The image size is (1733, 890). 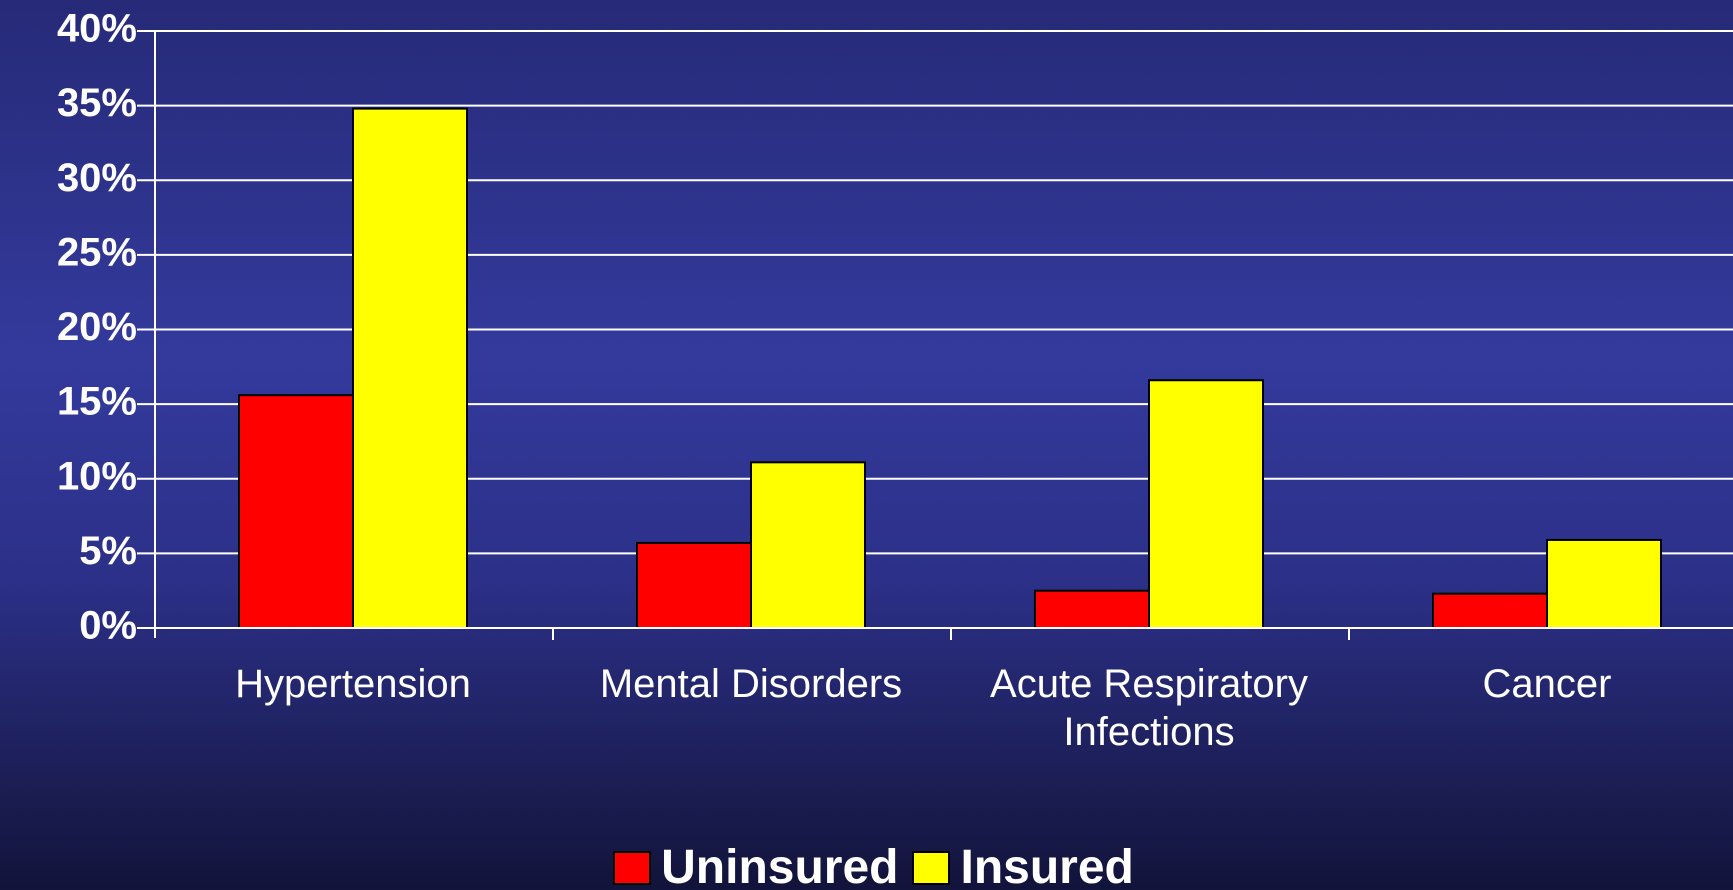 What do you see at coordinates (97, 327) in the screenshot?
I see `y-tick-label: 20%` at bounding box center [97, 327].